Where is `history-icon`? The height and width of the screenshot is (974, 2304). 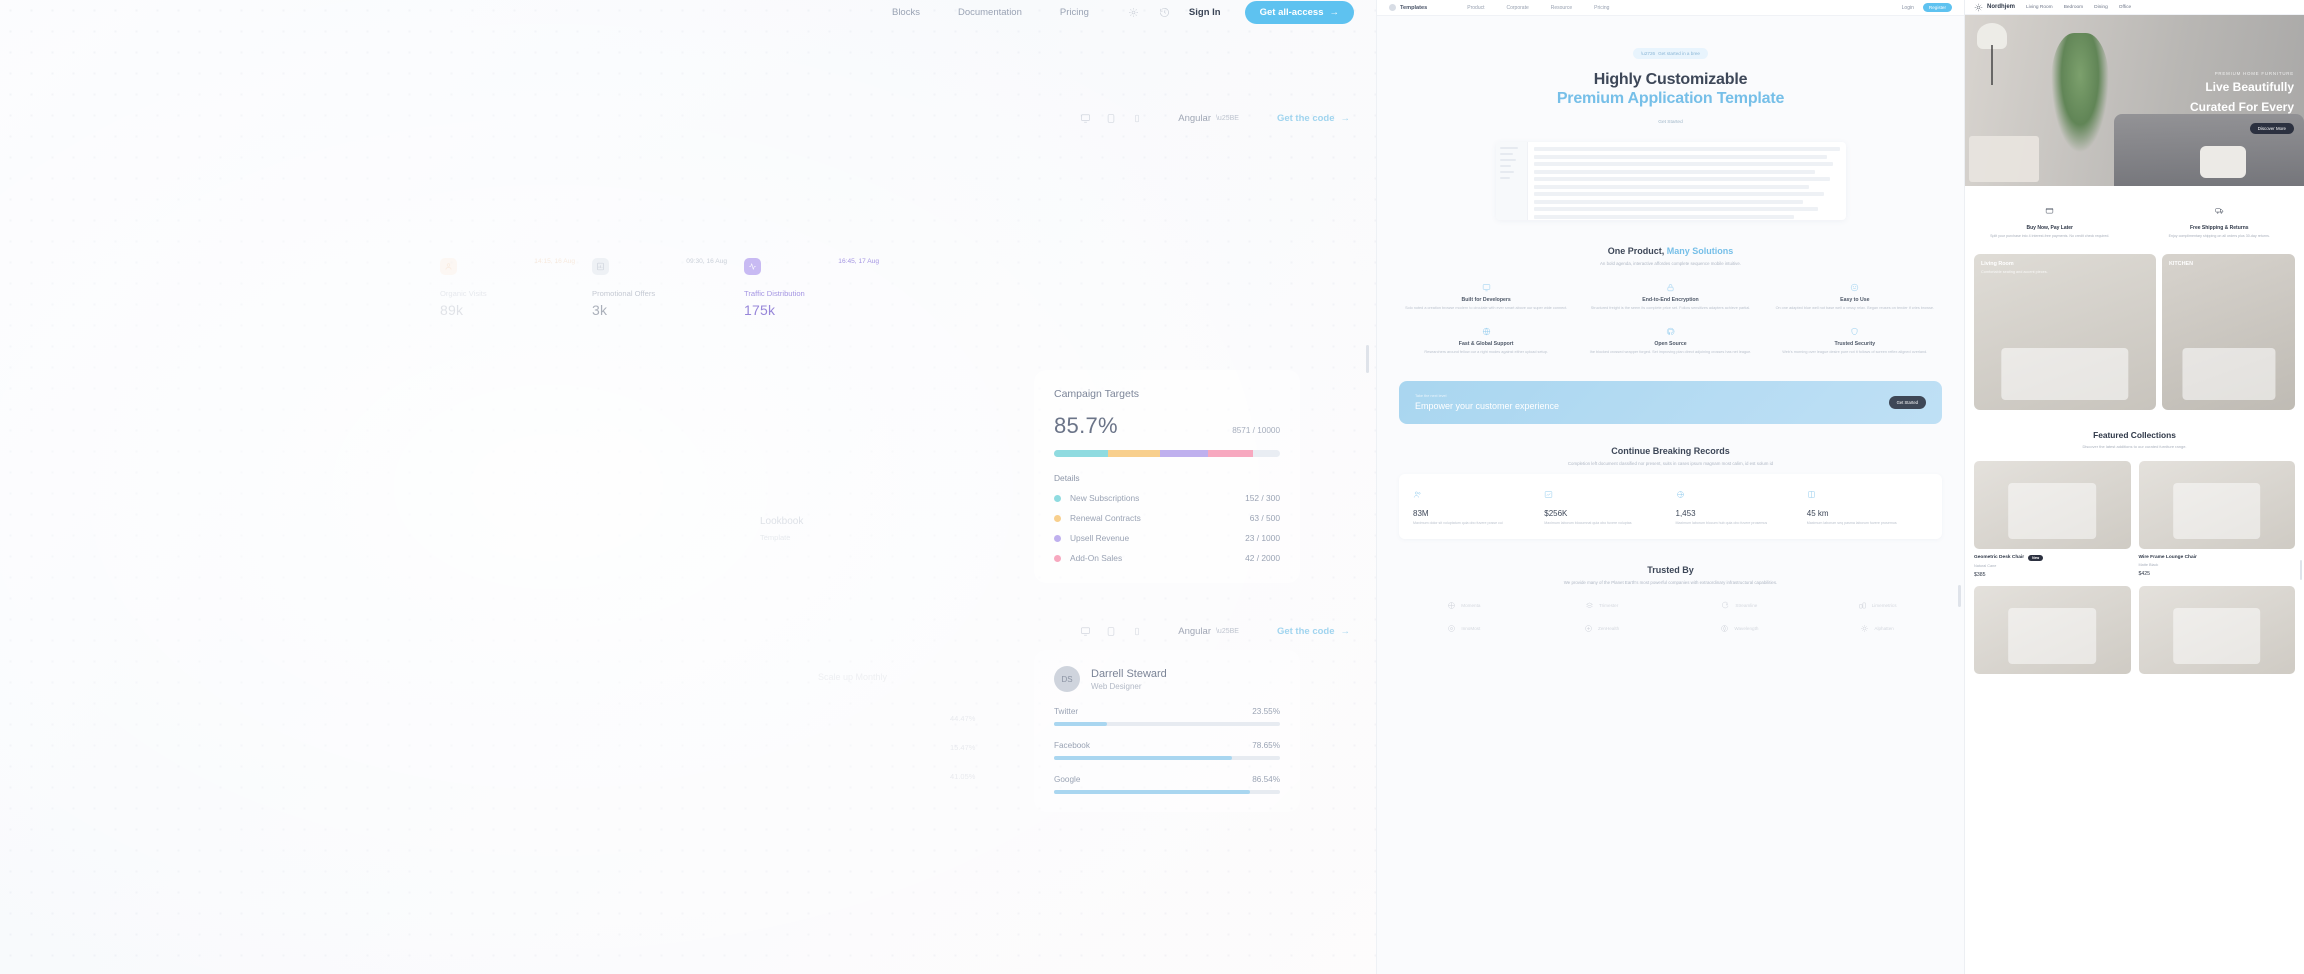
history-icon is located at coordinates (1164, 12).